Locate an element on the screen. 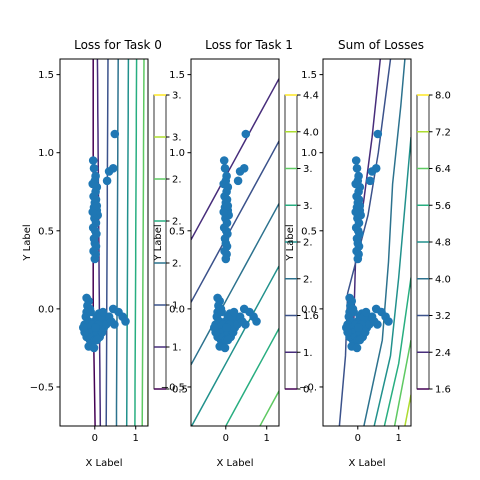  y-tick-label: −0.5 is located at coordinates (173, 387).